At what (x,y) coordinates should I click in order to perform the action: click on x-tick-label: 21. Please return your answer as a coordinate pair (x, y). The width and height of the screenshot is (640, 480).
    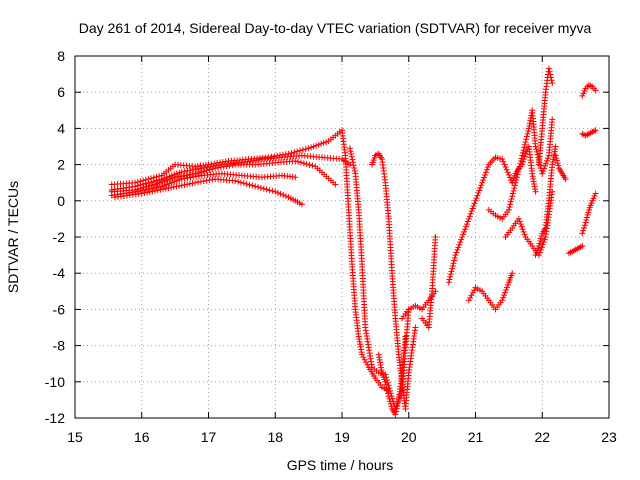
    Looking at the image, I should click on (476, 437).